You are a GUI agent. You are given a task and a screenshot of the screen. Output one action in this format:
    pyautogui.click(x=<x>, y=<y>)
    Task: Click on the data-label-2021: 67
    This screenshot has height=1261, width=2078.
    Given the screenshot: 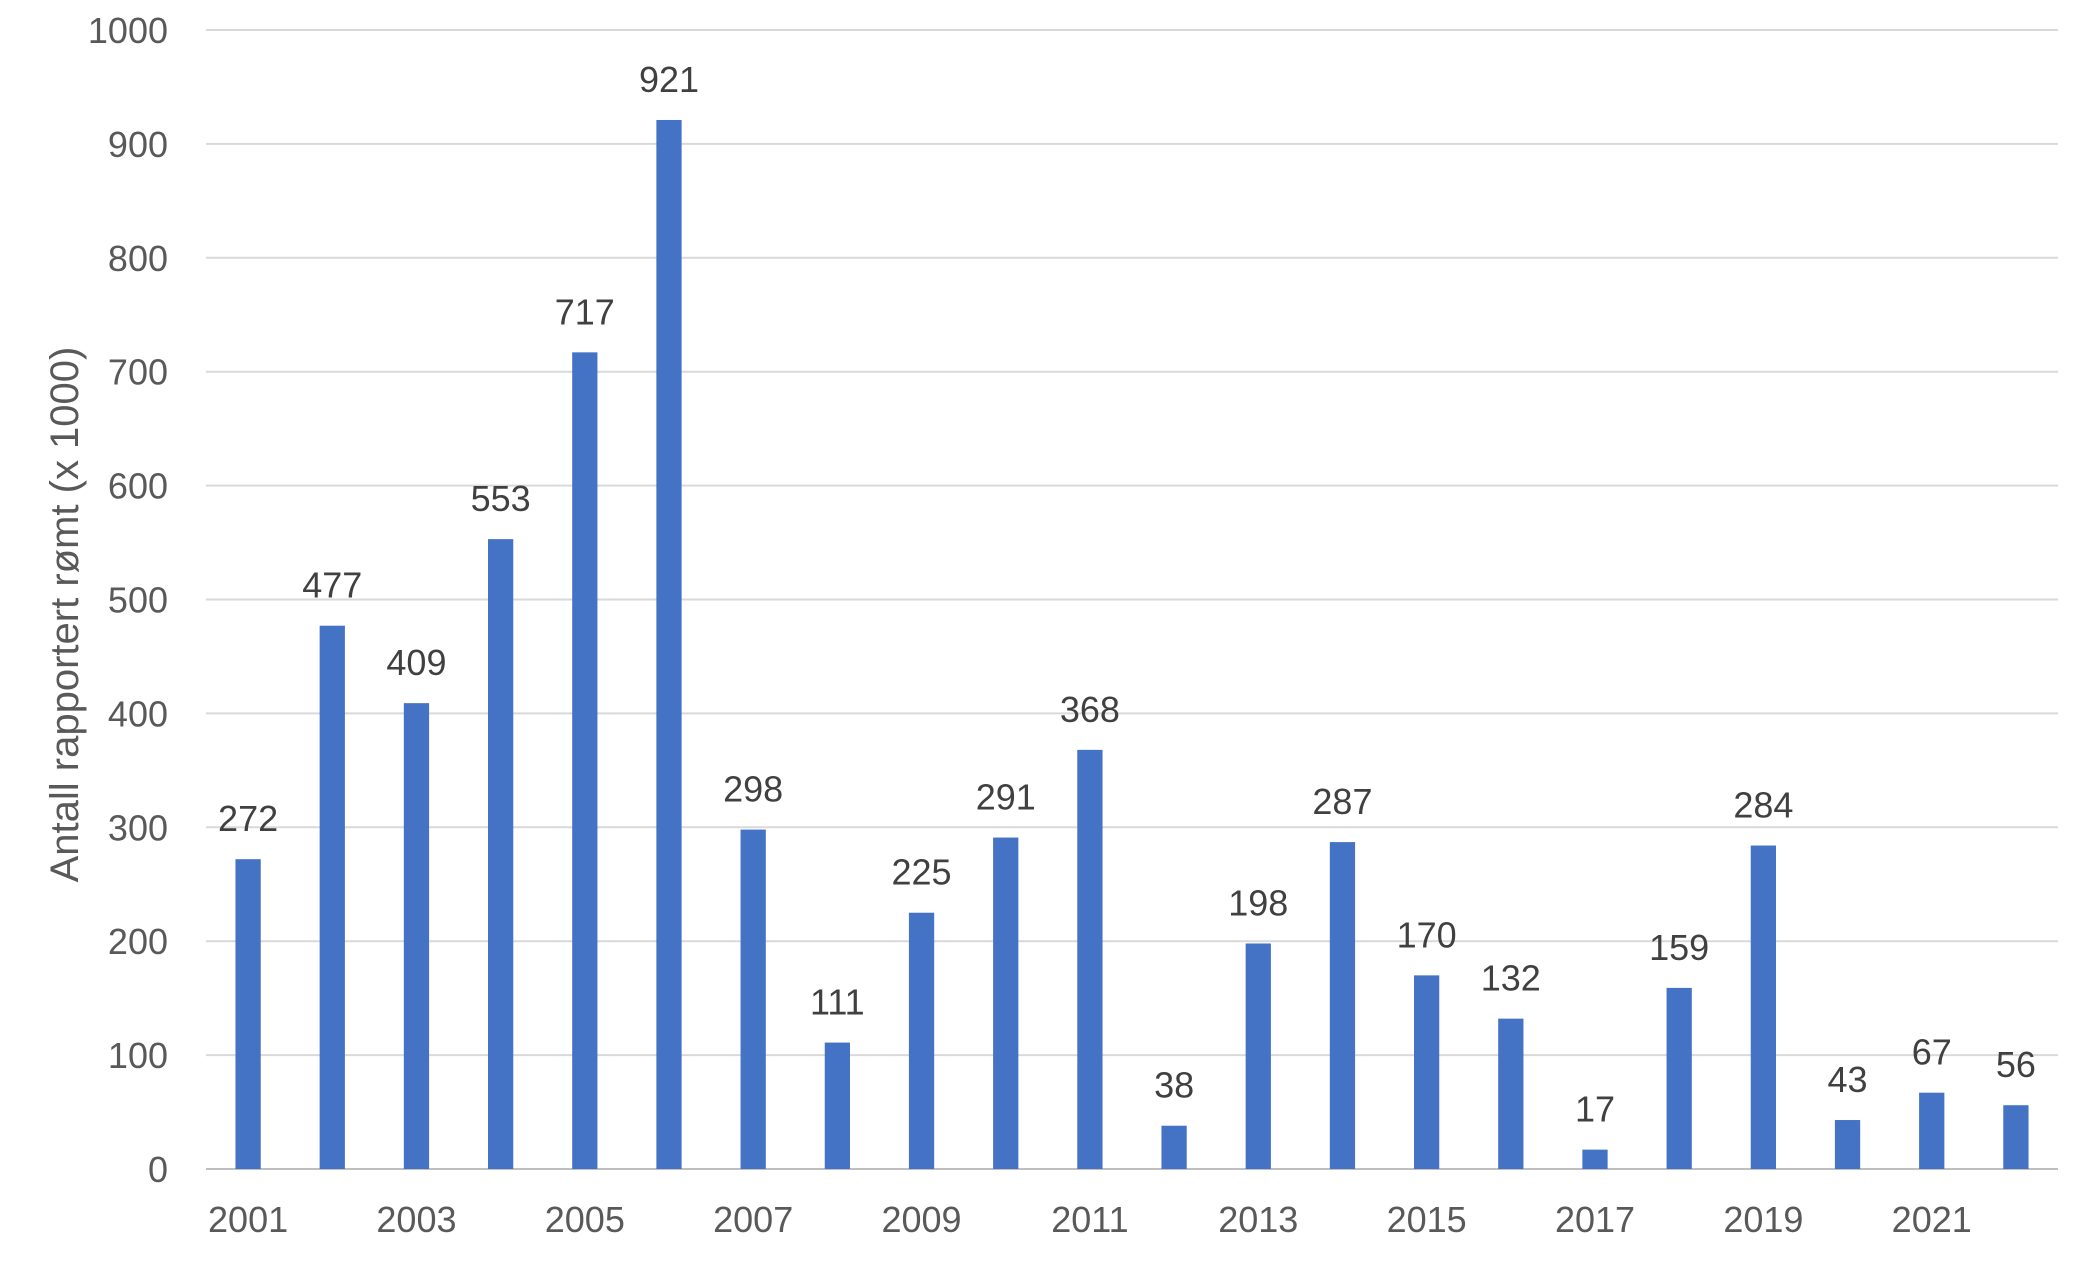 What is the action you would take?
    pyautogui.click(x=1932, y=1052)
    